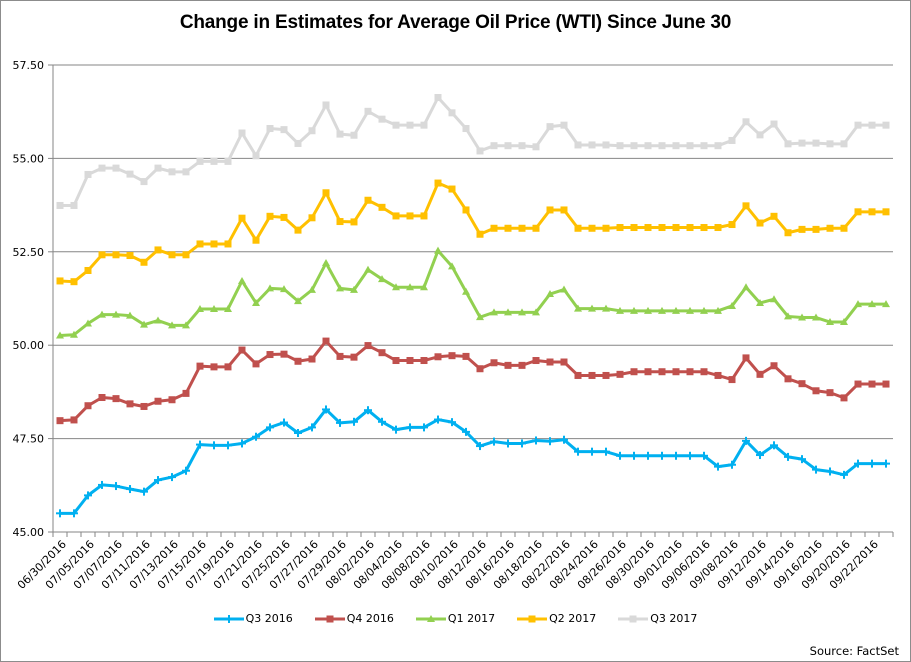  I want to click on legend-label: Q3 2016, so click(269, 618).